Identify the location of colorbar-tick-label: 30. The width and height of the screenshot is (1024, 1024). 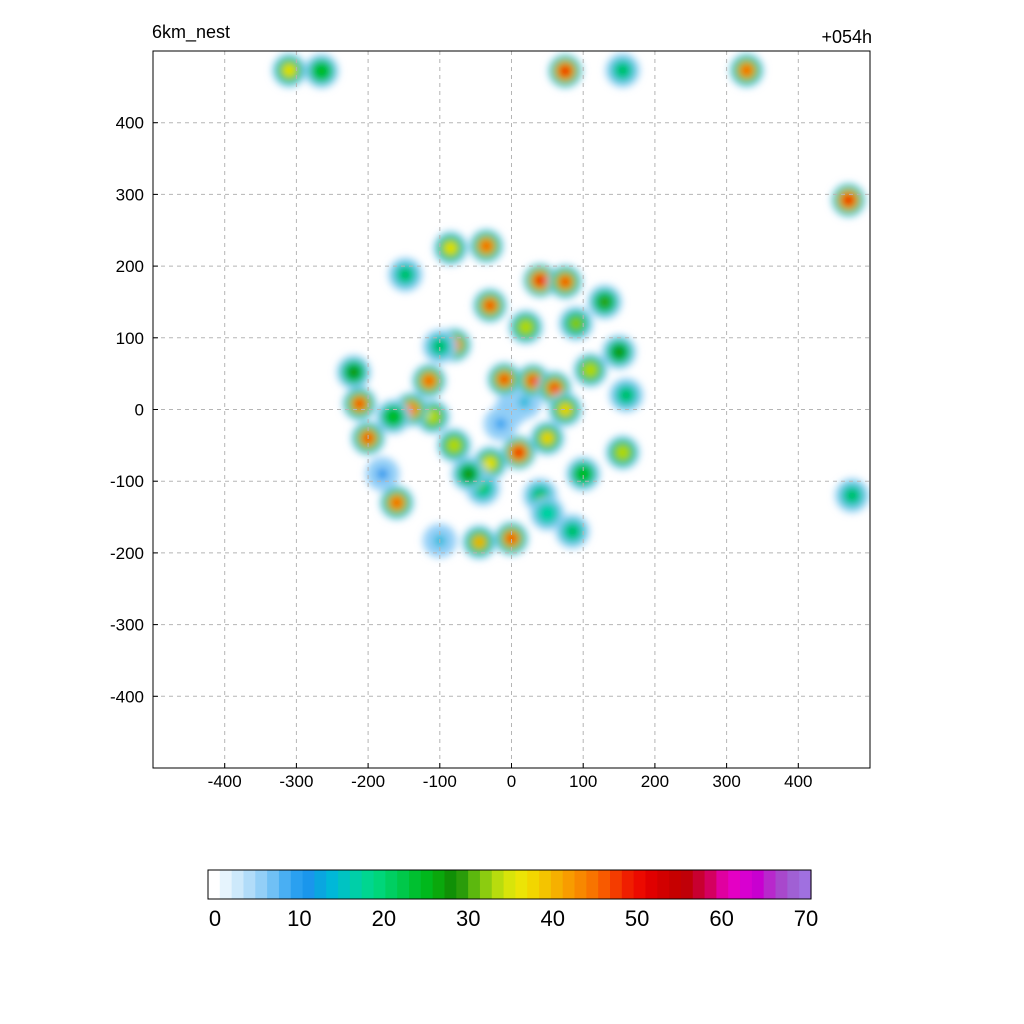
(468, 918).